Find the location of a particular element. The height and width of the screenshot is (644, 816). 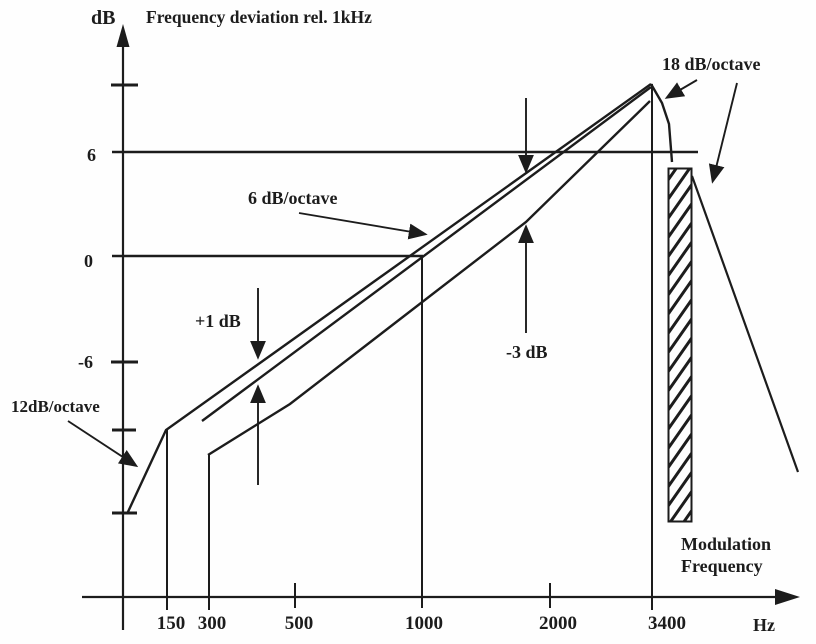

pointer-arrow-18db-peak-icon is located at coordinates (681, 89).